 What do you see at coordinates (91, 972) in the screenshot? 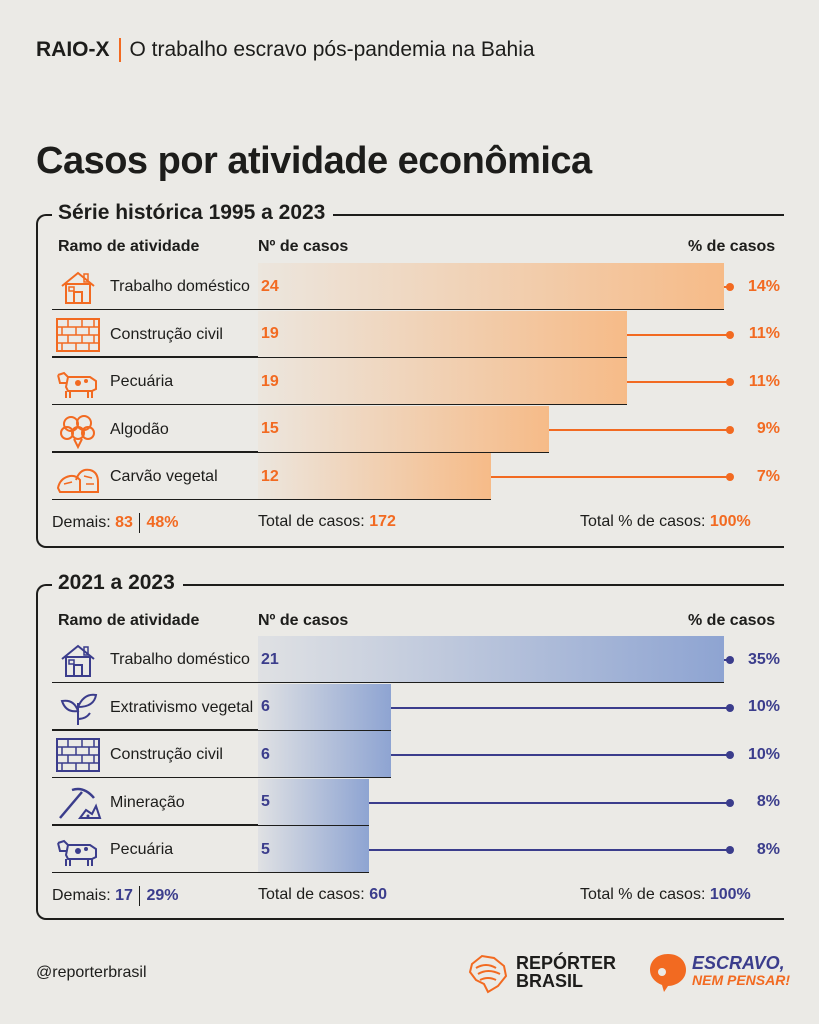
I see `social-handle: @reporterbrasil` at bounding box center [91, 972].